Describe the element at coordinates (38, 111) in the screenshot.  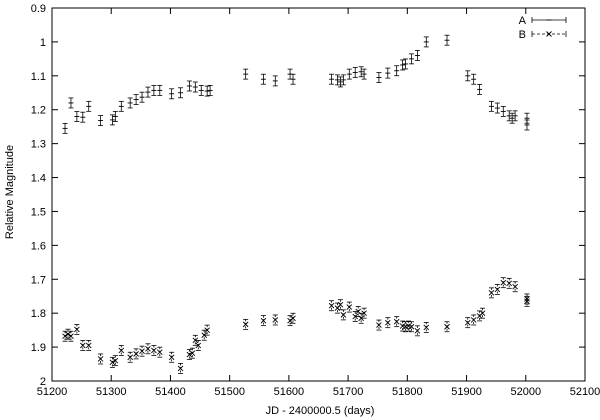
I see `y-tick-label: 1.2` at that location.